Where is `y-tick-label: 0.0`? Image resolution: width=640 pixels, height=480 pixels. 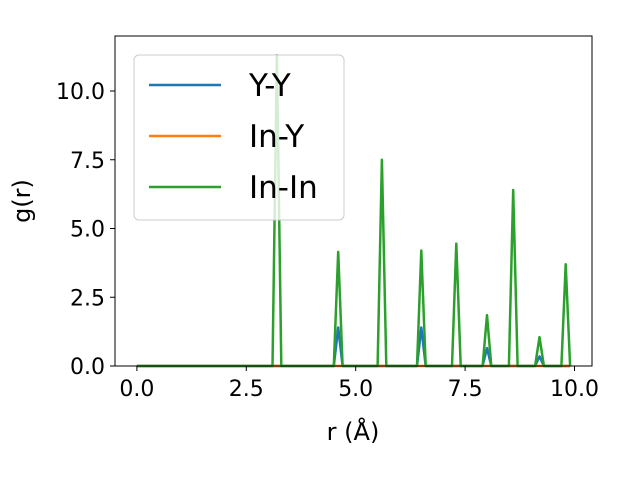
y-tick-label: 0.0 is located at coordinates (87, 367).